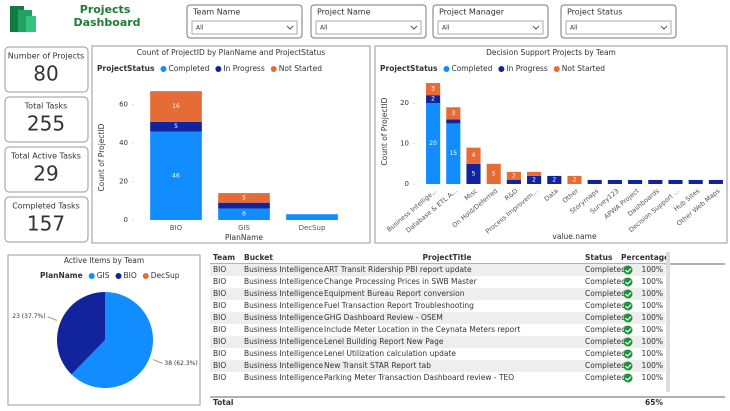 The image size is (730, 411). I want to click on data-label: 20, so click(433, 143).